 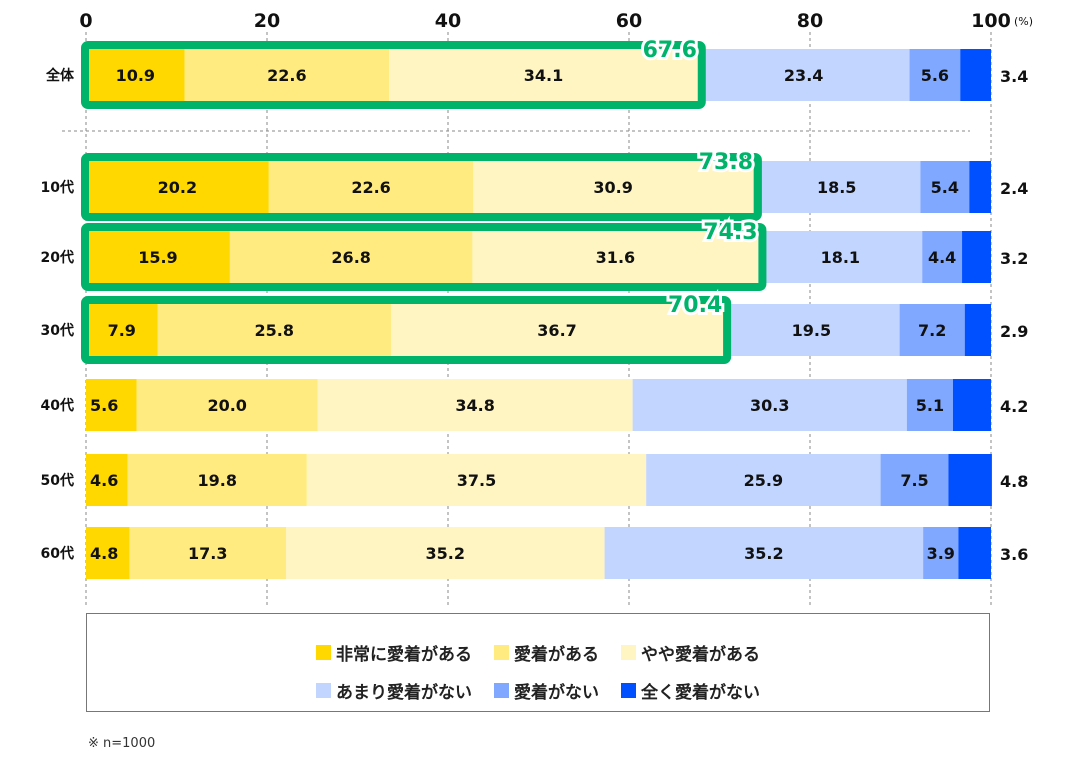 I want to click on data-label: 7.9, so click(x=122, y=330).